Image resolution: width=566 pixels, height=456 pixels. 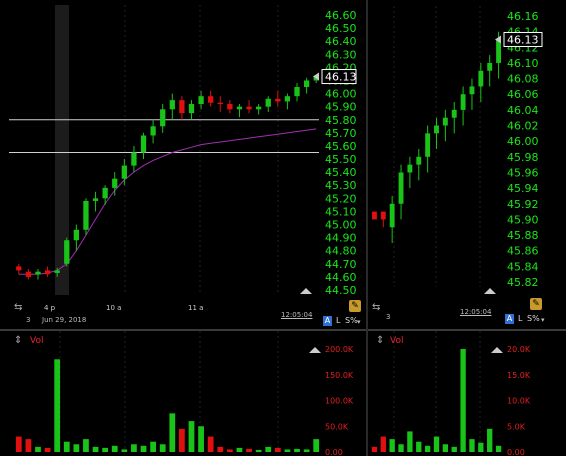 What do you see at coordinates (467, 330) in the screenshot?
I see `pane-divider-right` at bounding box center [467, 330].